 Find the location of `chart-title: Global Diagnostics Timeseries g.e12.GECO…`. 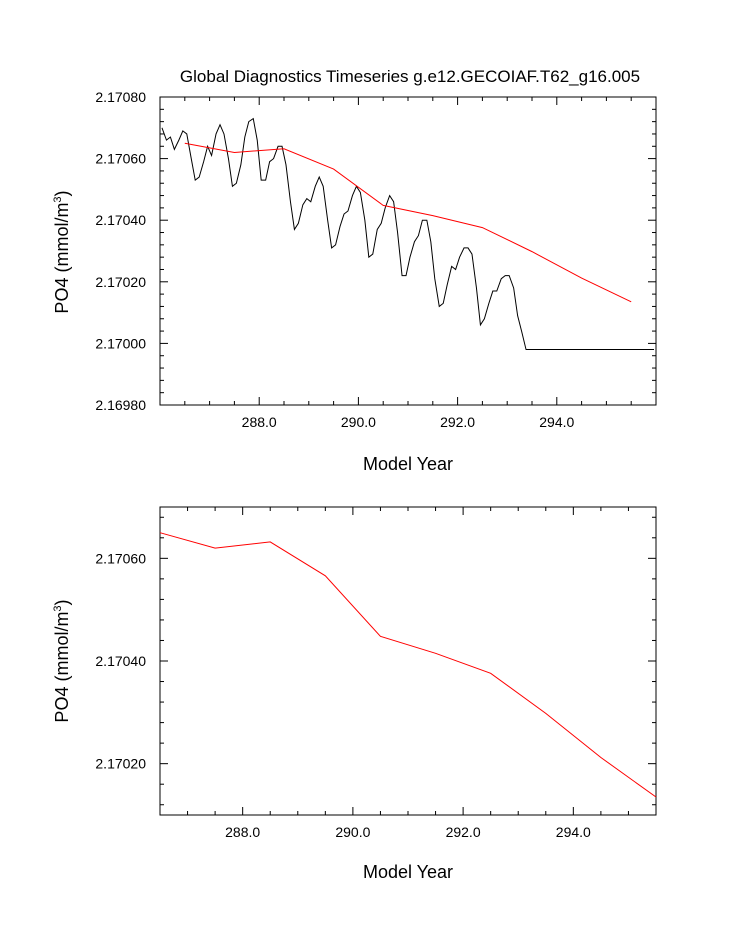

chart-title: Global Diagnostics Timeseries g.e12.GECO… is located at coordinates (410, 76).